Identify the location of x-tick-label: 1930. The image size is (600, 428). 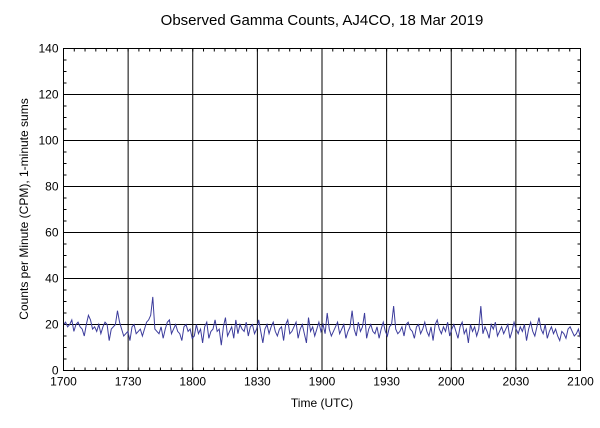
(386, 382).